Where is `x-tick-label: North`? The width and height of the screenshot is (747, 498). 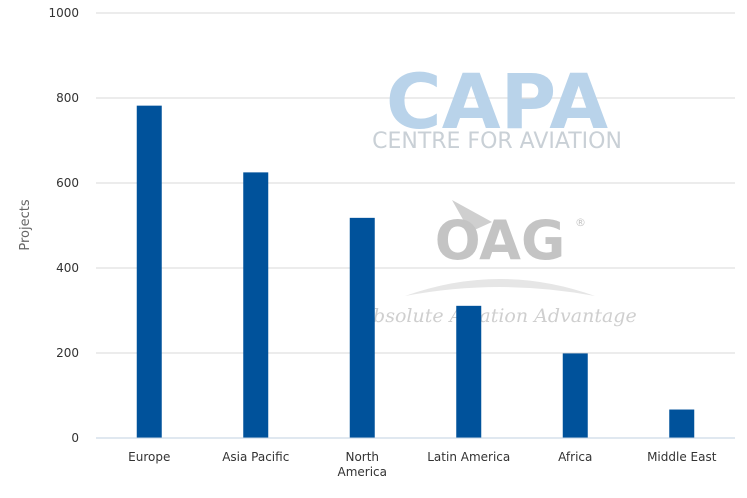
x-tick-label: North is located at coordinates (362, 457).